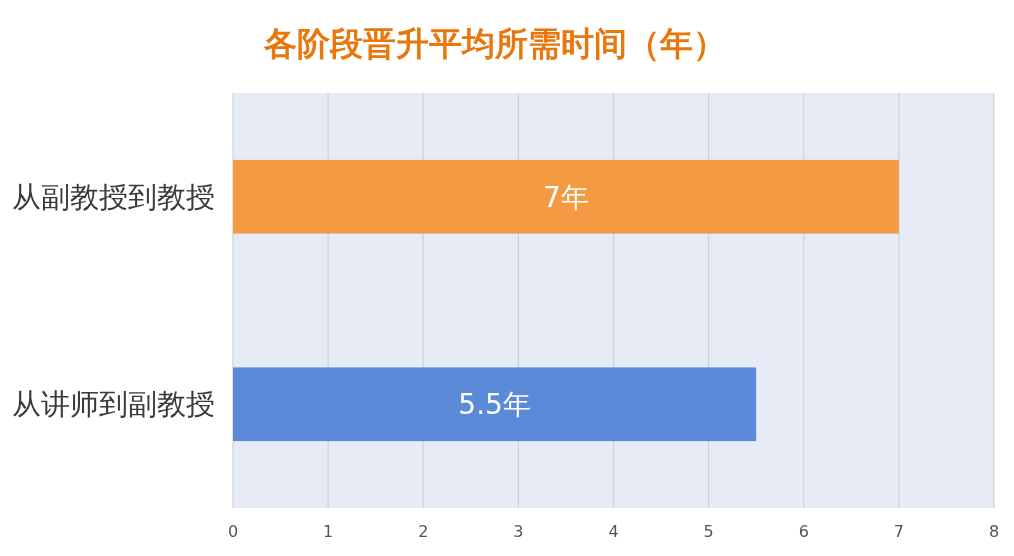 Image resolution: width=1014 pixels, height=556 pixels. I want to click on x-tick-label: 7, so click(898, 531).